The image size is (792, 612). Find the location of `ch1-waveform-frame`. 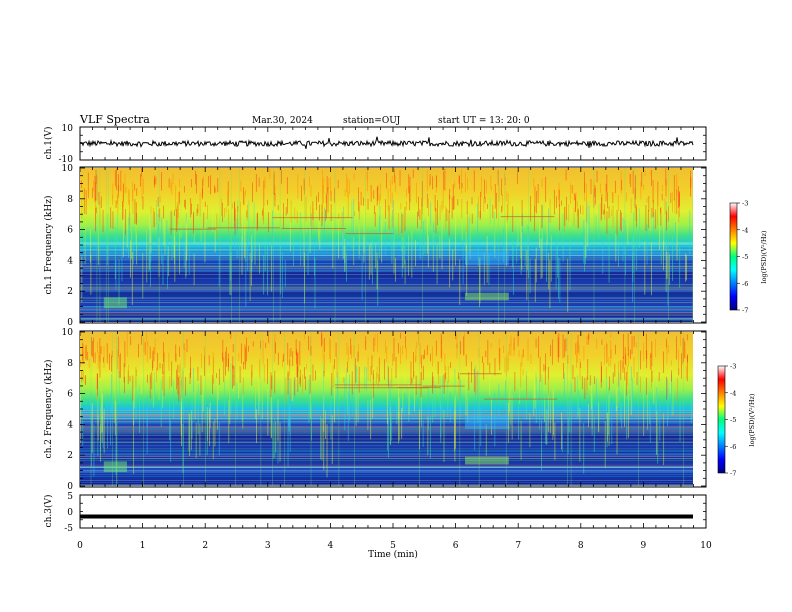

ch1-waveform-frame is located at coordinates (393, 143).